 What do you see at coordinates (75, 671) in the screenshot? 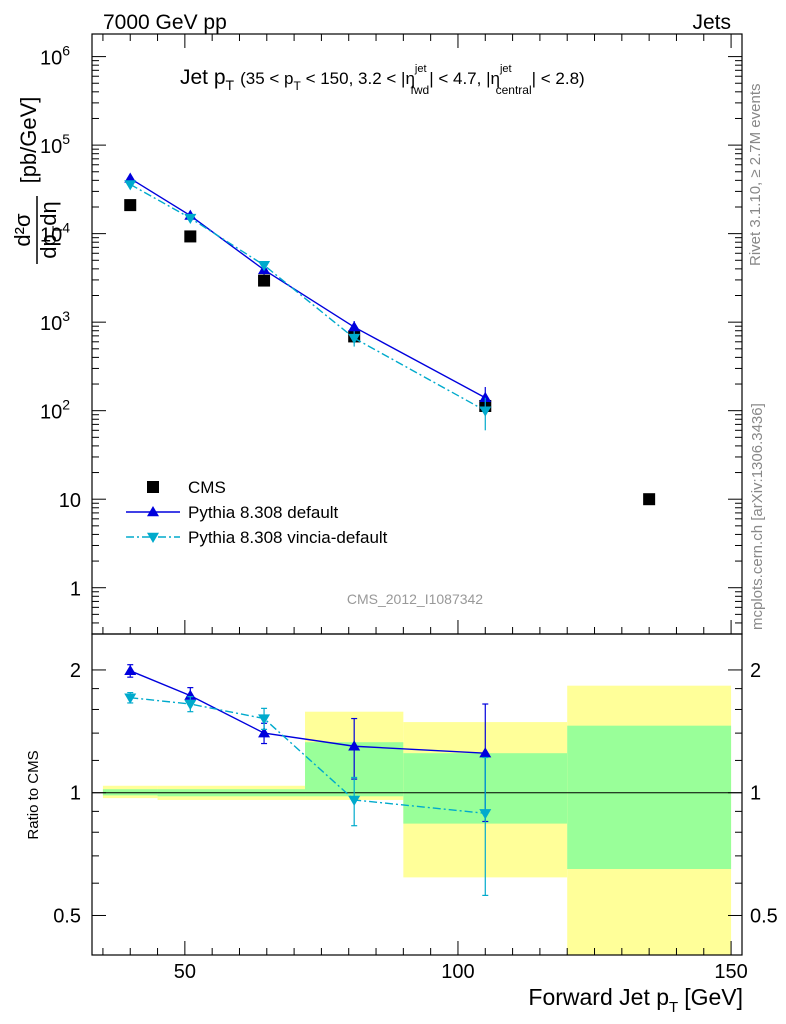
I see `ratio-ytick-label-left-0: 2` at bounding box center [75, 671].